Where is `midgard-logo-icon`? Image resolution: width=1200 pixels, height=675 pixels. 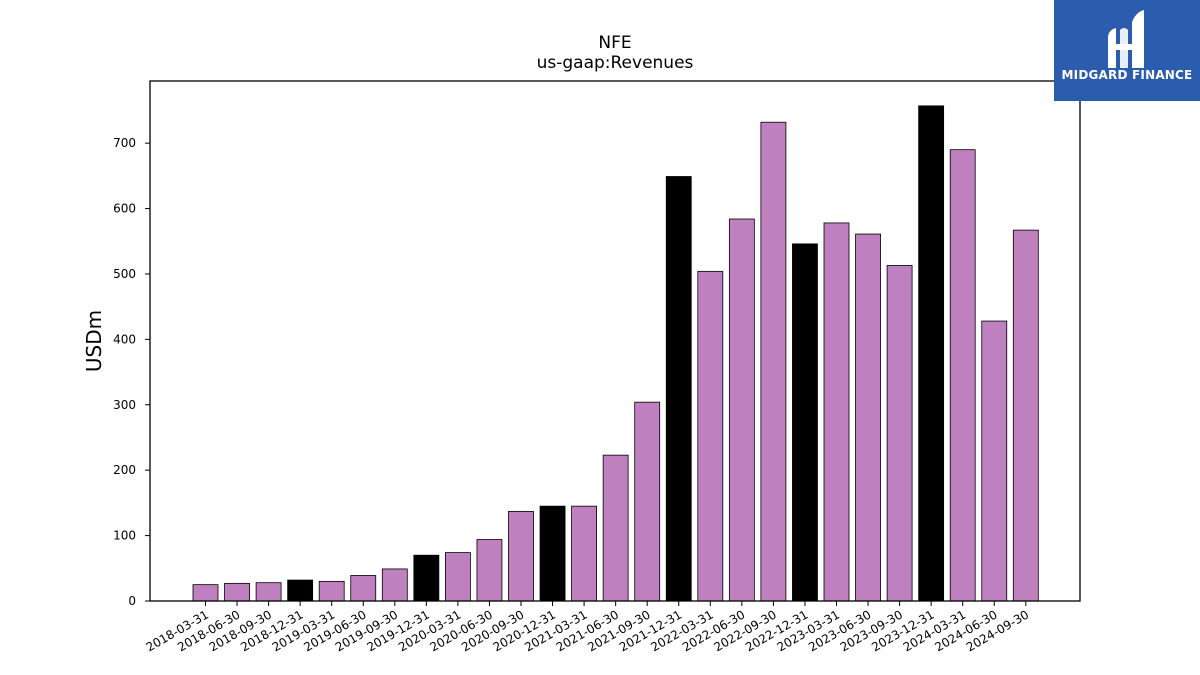
midgard-logo-icon is located at coordinates (1126, 39).